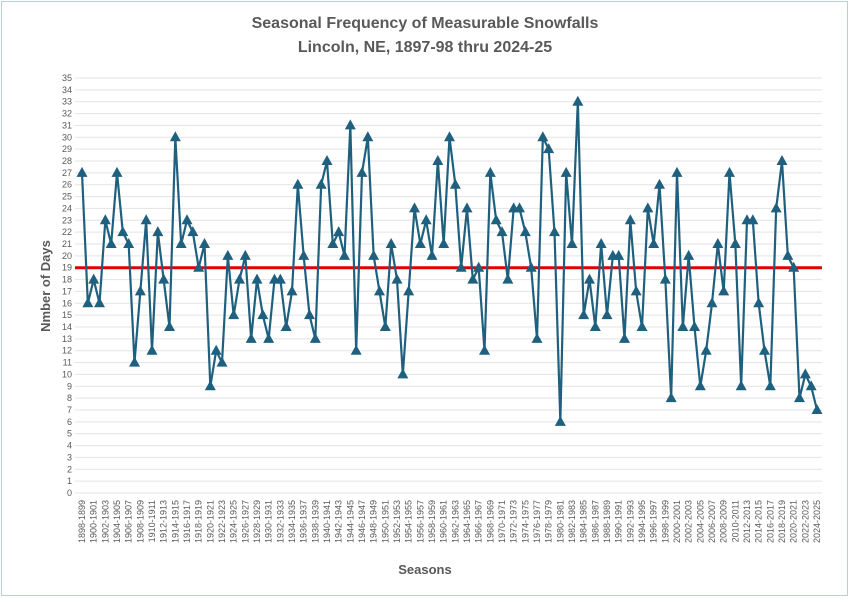  Describe the element at coordinates (67, 291) in the screenshot. I see `y-tick-label: 17` at that location.